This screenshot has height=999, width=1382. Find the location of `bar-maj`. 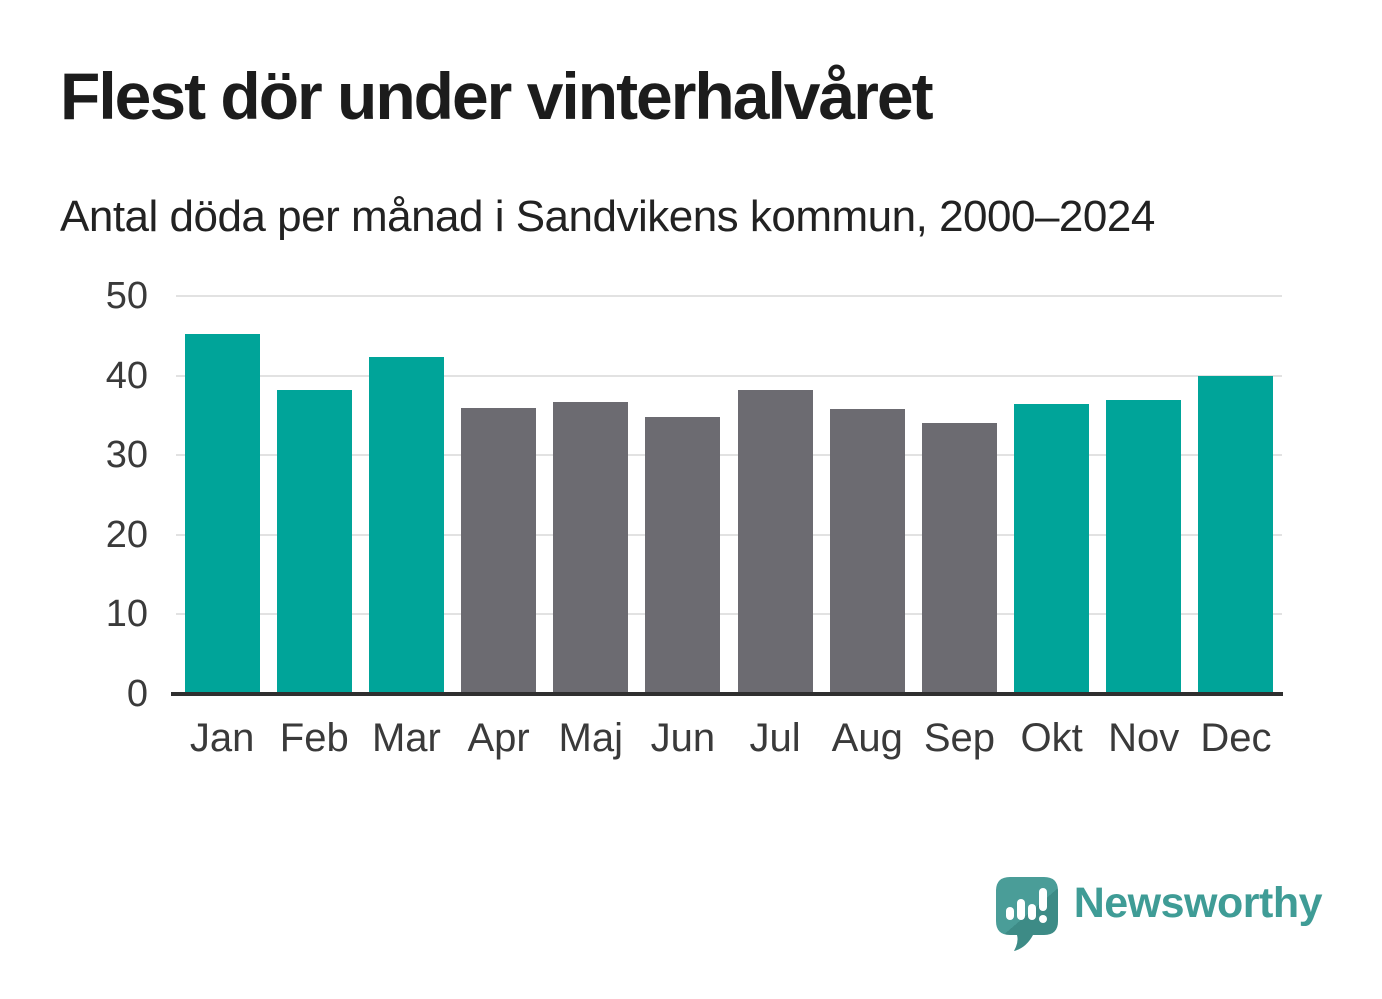

bar-maj is located at coordinates (591, 547).